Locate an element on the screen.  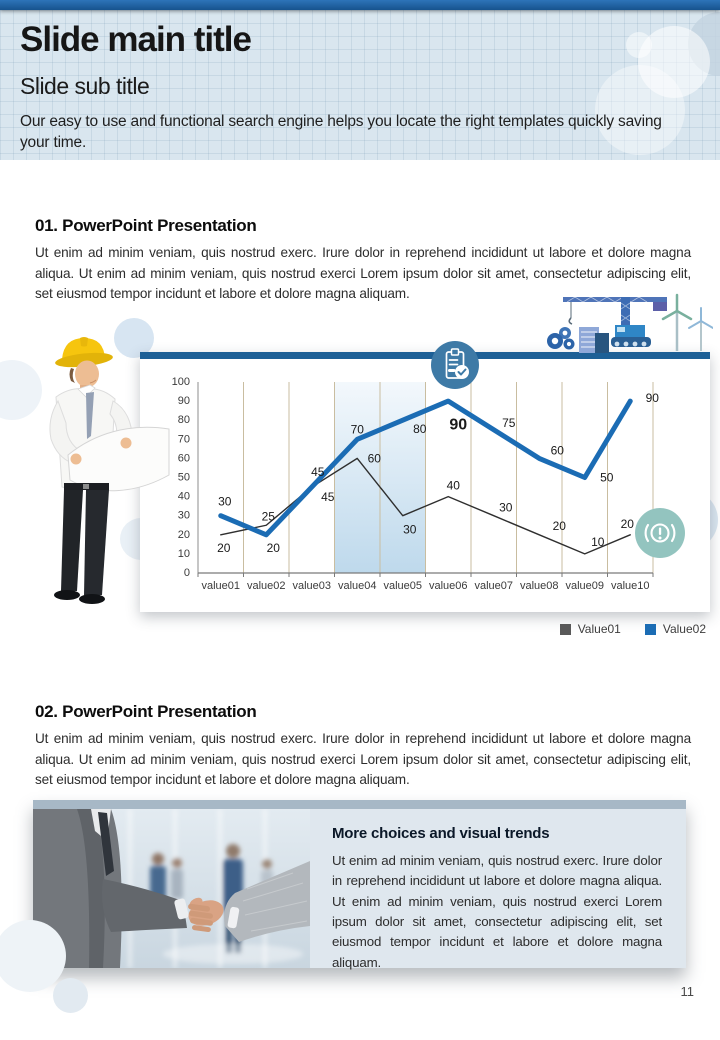
series-line-Value02 is located at coordinates (425, 468).